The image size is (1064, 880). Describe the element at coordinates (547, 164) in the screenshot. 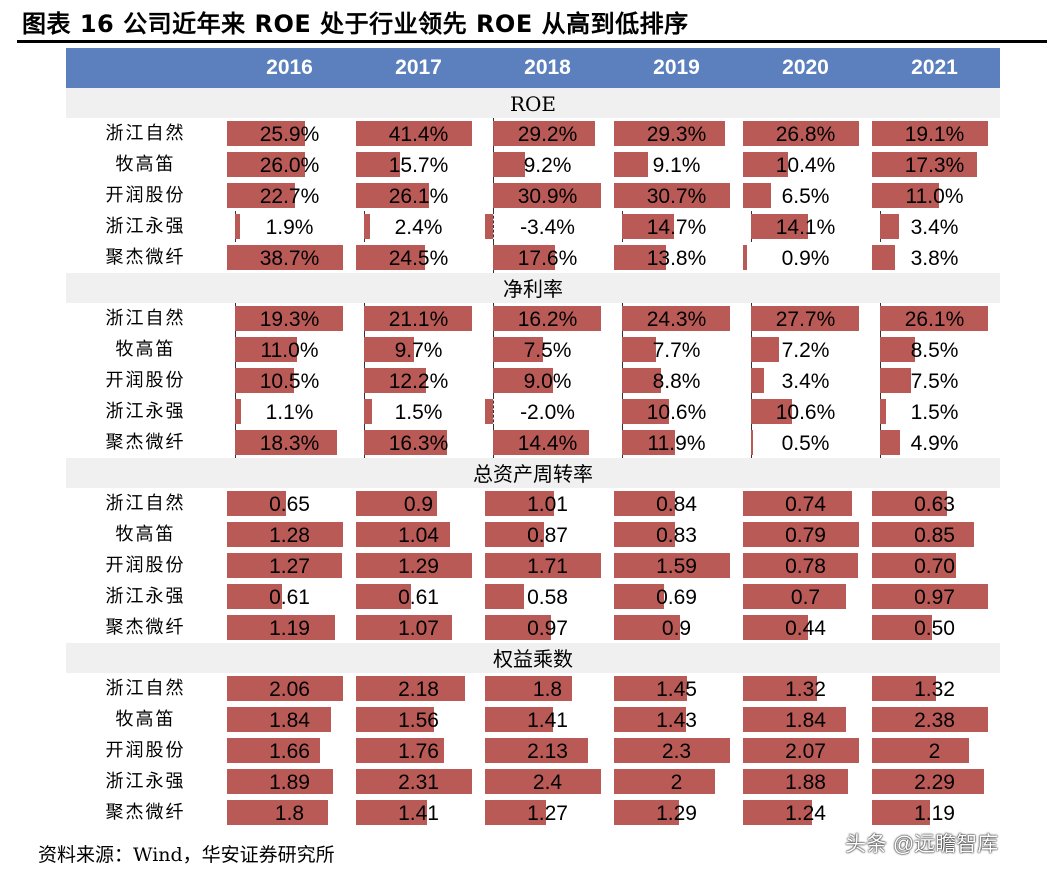

I see `data-cell: 9.2%` at that location.